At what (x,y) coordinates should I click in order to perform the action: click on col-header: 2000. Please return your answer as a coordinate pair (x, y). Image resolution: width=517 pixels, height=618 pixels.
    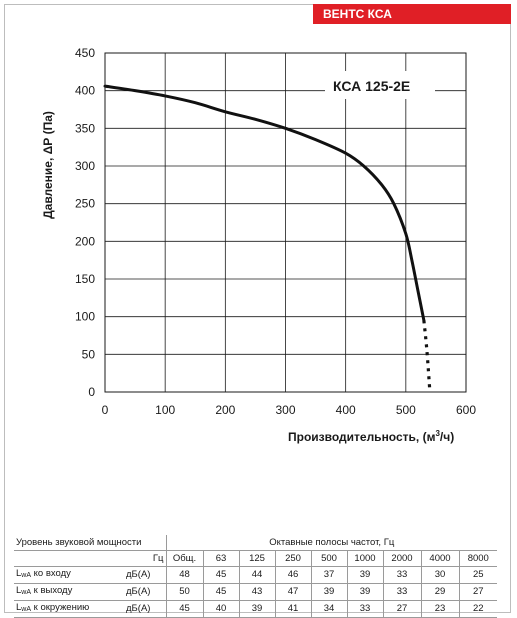
    Looking at the image, I should click on (401, 558).